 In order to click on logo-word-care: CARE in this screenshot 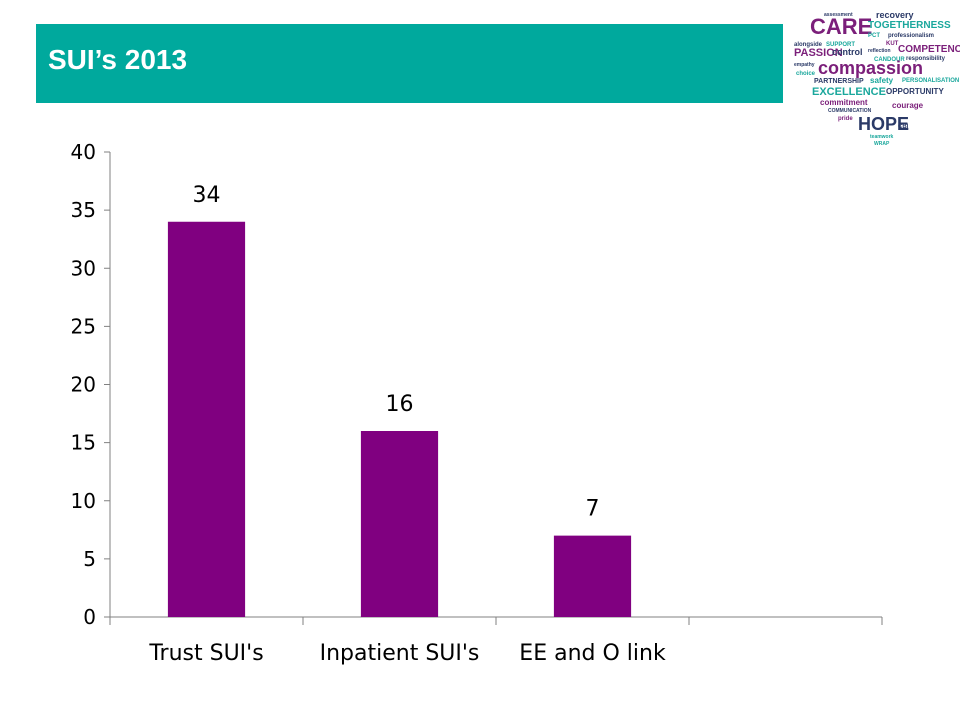, I will do `click(841, 26)`.